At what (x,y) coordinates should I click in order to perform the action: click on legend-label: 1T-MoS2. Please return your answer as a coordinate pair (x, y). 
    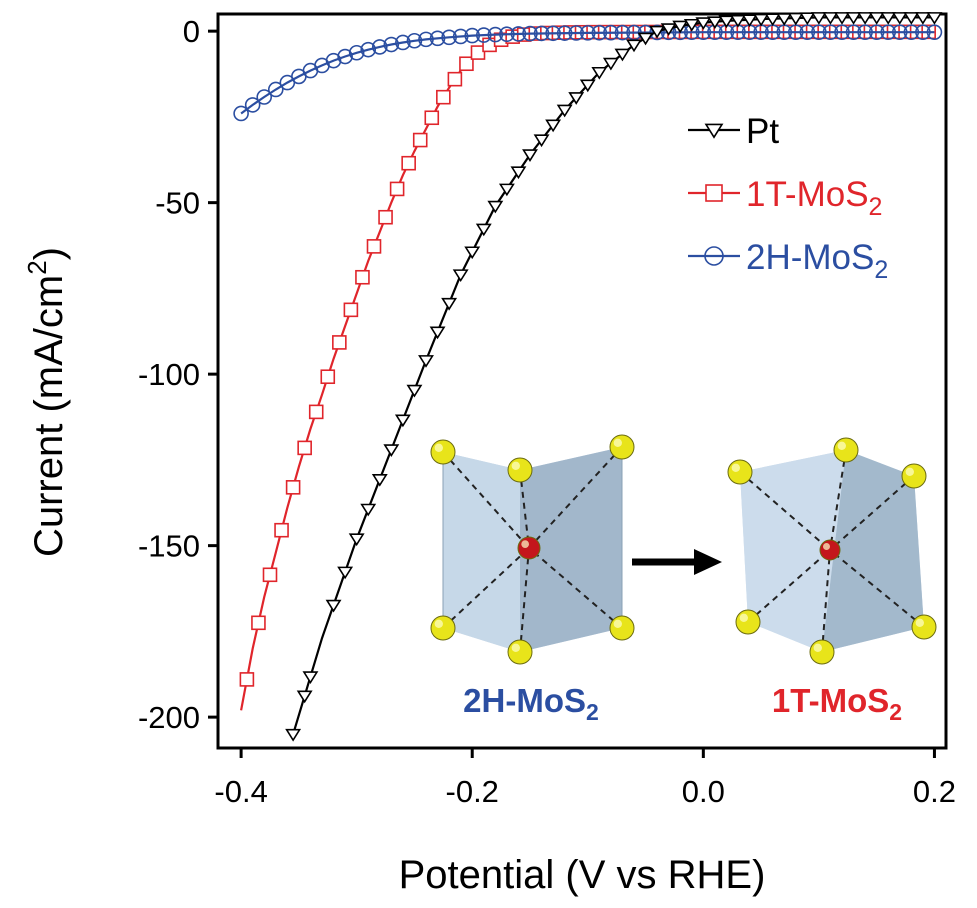
    Looking at the image, I should click on (814, 198).